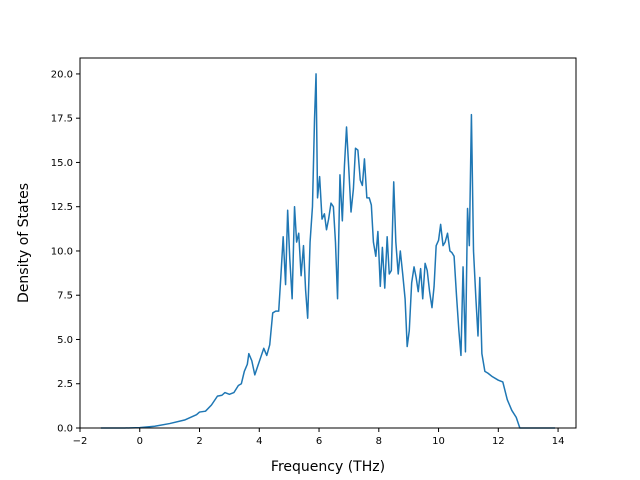 This screenshot has width=640, height=480. Describe the element at coordinates (62, 207) in the screenshot. I see `y-tick-label: 12.5` at that location.